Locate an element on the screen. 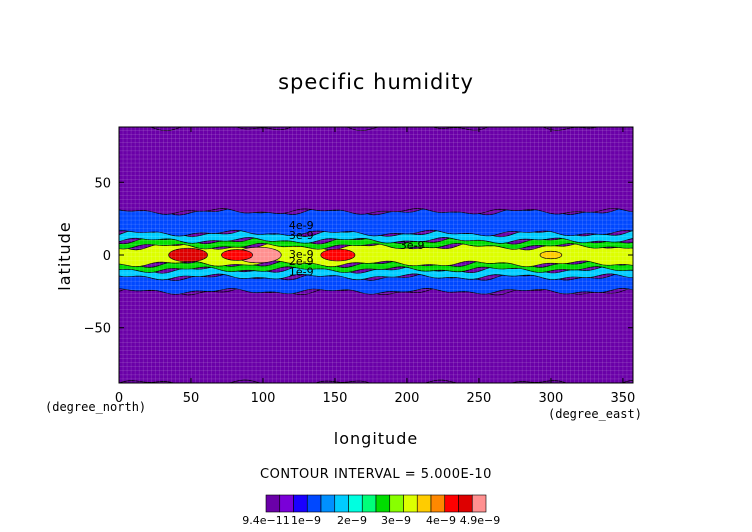  x-tick-label: 0 is located at coordinates (119, 398).